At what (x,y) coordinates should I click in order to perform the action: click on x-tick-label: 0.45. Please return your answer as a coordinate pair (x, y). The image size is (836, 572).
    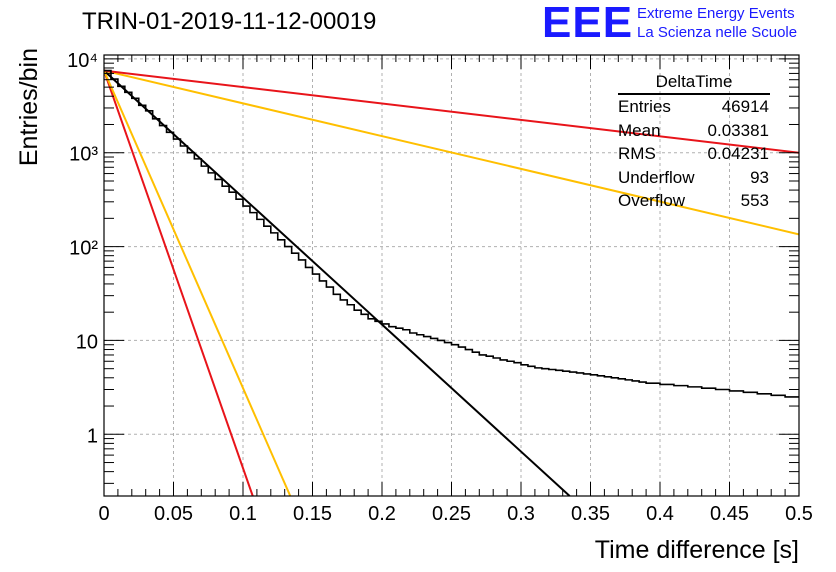
    Looking at the image, I should click on (729, 514).